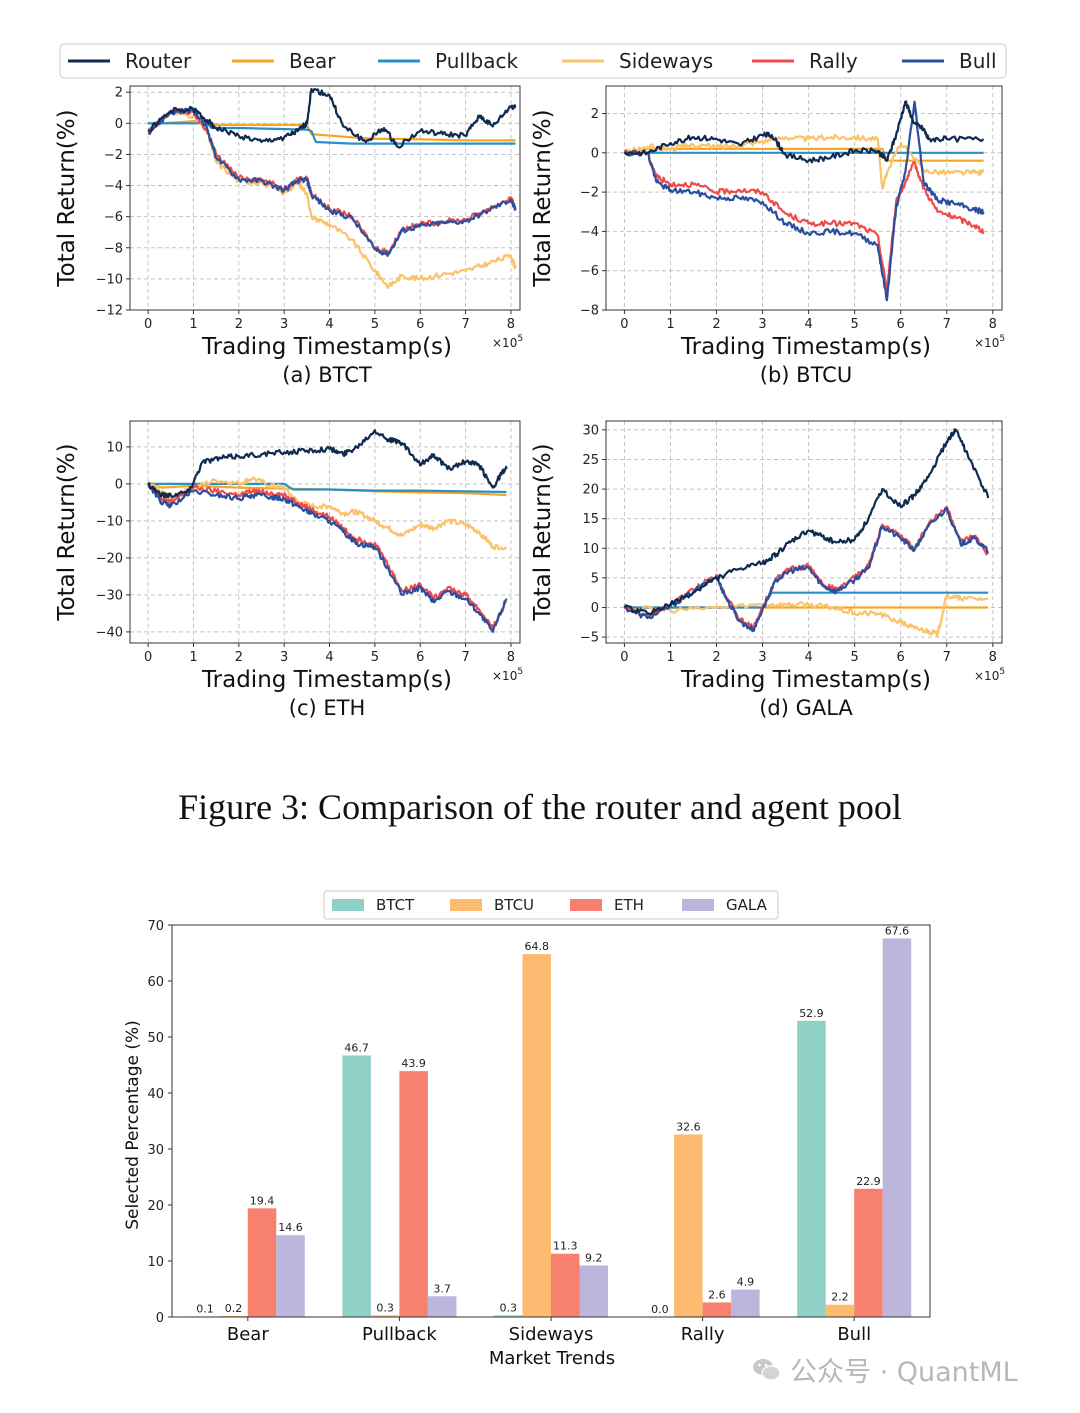  What do you see at coordinates (806, 600) in the screenshot?
I see `series-line-pullback` at bounding box center [806, 600].